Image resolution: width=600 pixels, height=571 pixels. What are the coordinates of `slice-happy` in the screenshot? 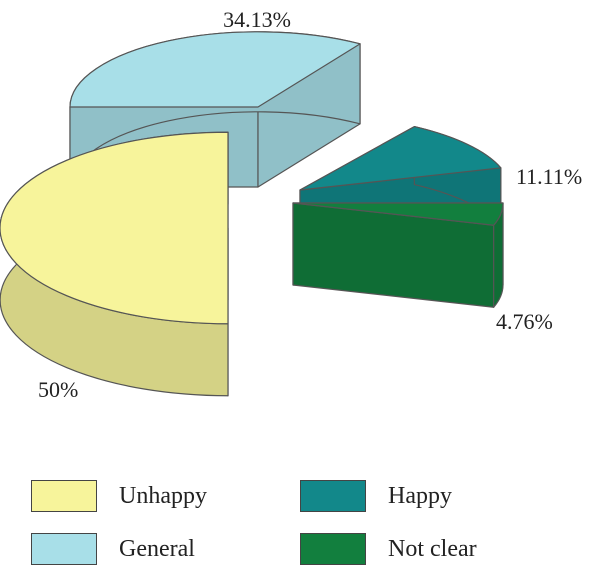 It's located at (400, 158).